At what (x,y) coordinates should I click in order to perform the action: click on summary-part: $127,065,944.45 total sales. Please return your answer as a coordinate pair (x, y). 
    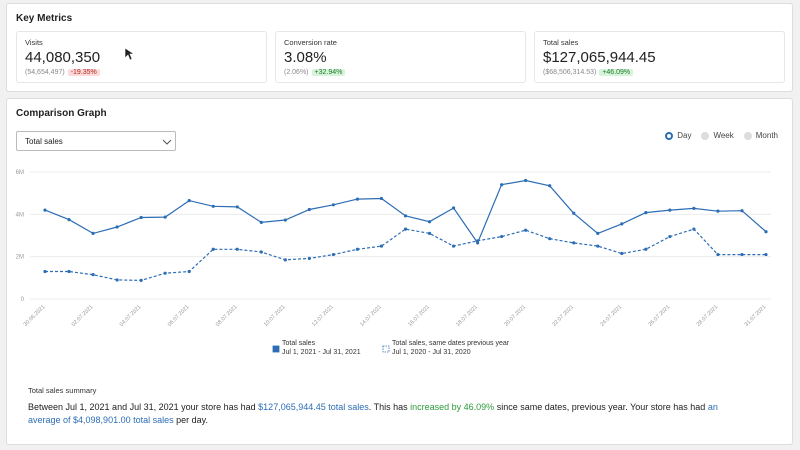
    Looking at the image, I should click on (313, 407).